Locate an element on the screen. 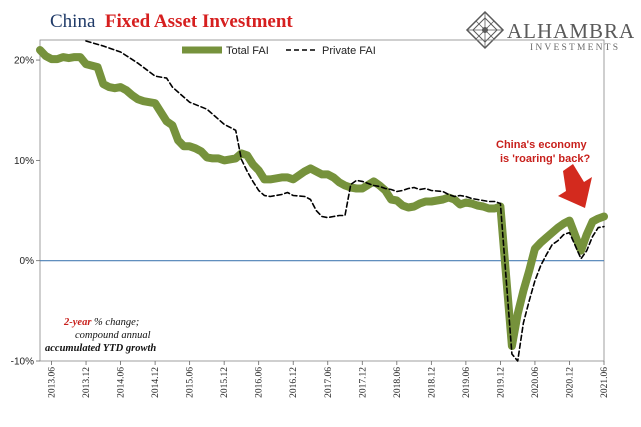 The width and height of the screenshot is (641, 427). y-axis: 20% 10% 0% -10% is located at coordinates (25, 212).